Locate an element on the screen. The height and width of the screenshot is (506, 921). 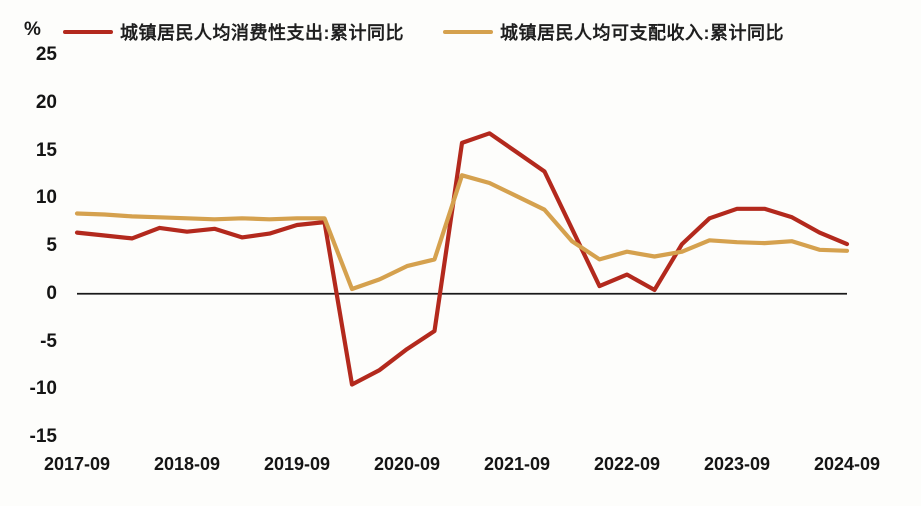
y-tick-label: 15 is located at coordinates (46, 150).